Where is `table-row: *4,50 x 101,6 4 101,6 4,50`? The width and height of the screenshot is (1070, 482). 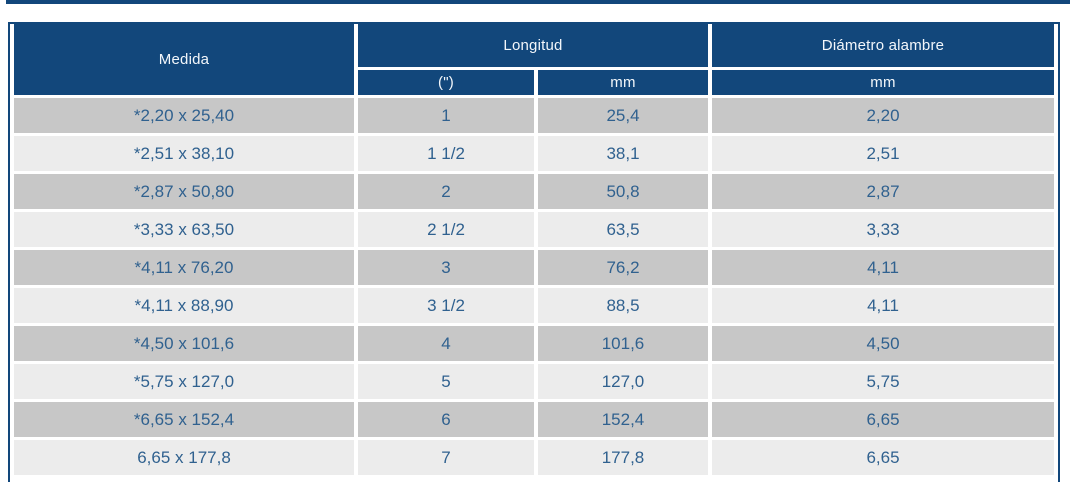 table-row: *4,50 x 101,6 4 101,6 4,50 is located at coordinates (534, 343).